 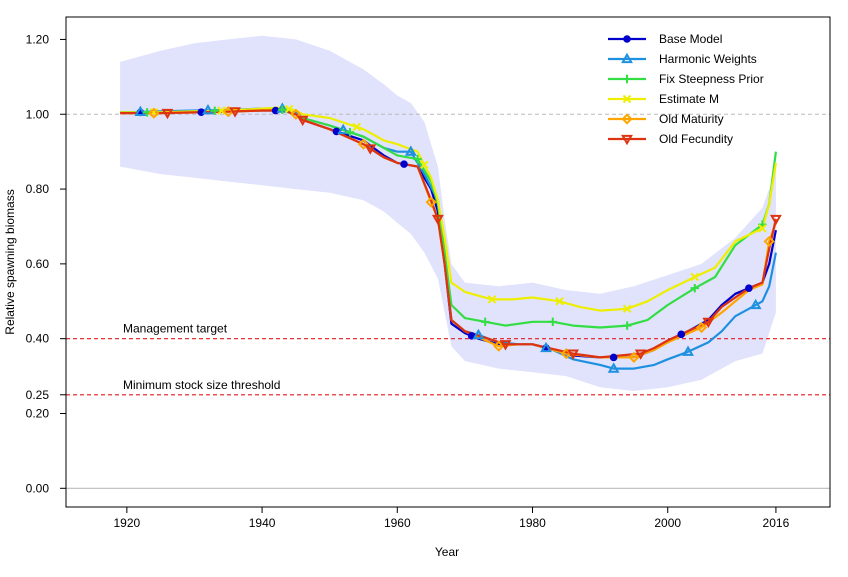 What do you see at coordinates (696, 139) in the screenshot?
I see `legend-label: Old Fecundity` at bounding box center [696, 139].